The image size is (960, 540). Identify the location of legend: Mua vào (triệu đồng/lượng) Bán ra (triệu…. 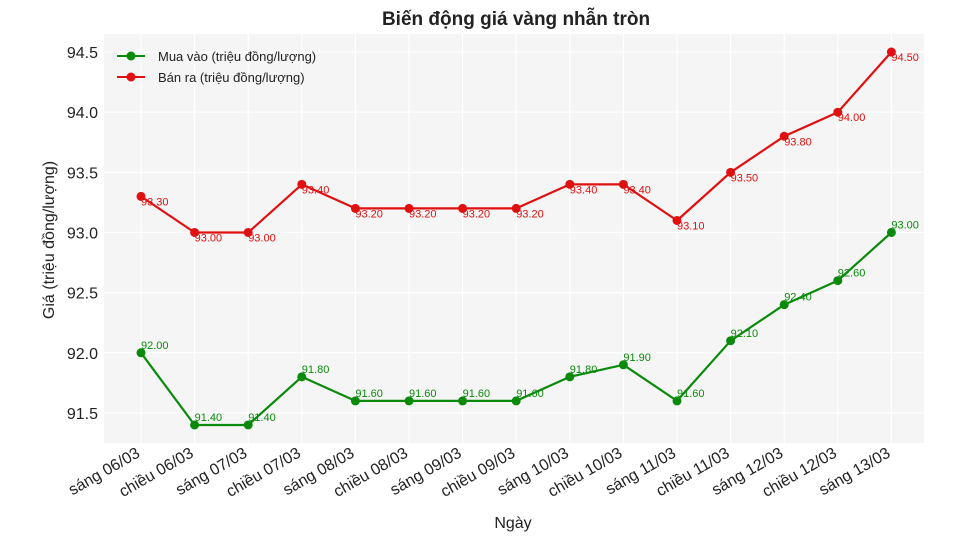
(216, 67).